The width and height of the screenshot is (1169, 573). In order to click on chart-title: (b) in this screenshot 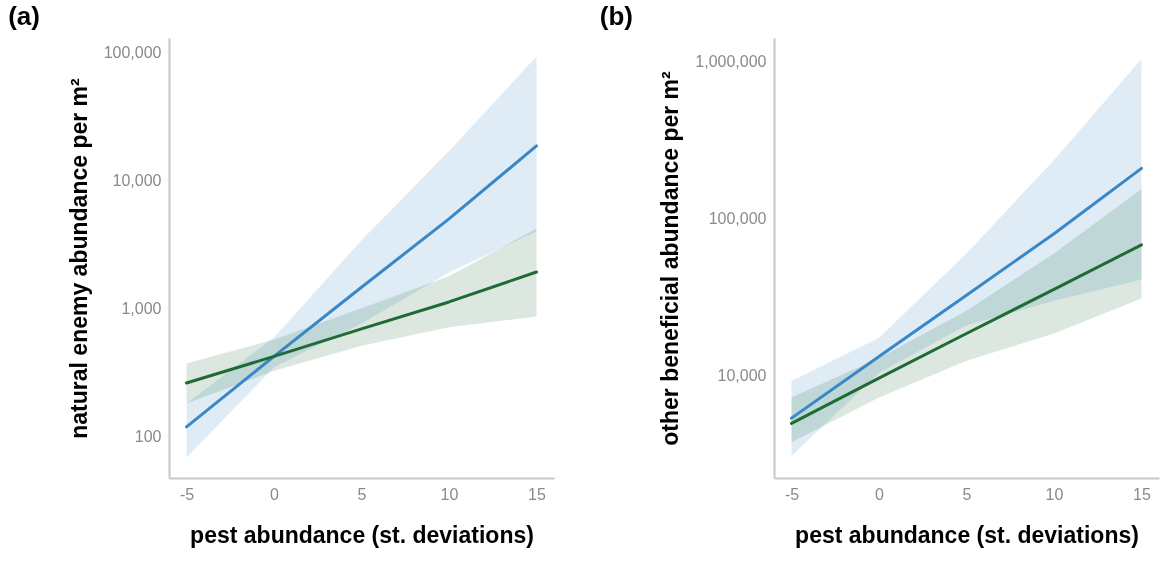, I will do `click(616, 16)`.